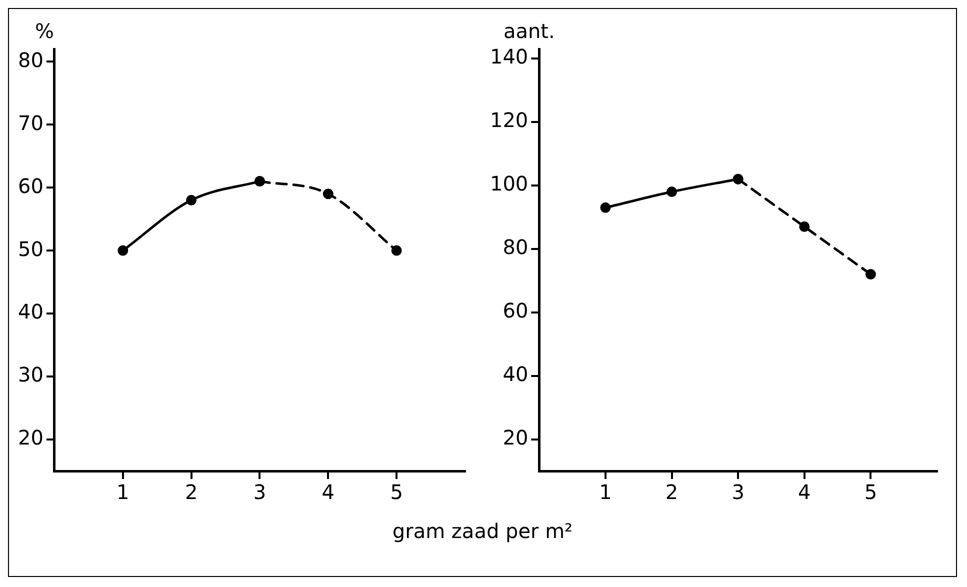 Image resolution: width=967 pixels, height=587 pixels. I want to click on y-axis-title: %, so click(44, 31).